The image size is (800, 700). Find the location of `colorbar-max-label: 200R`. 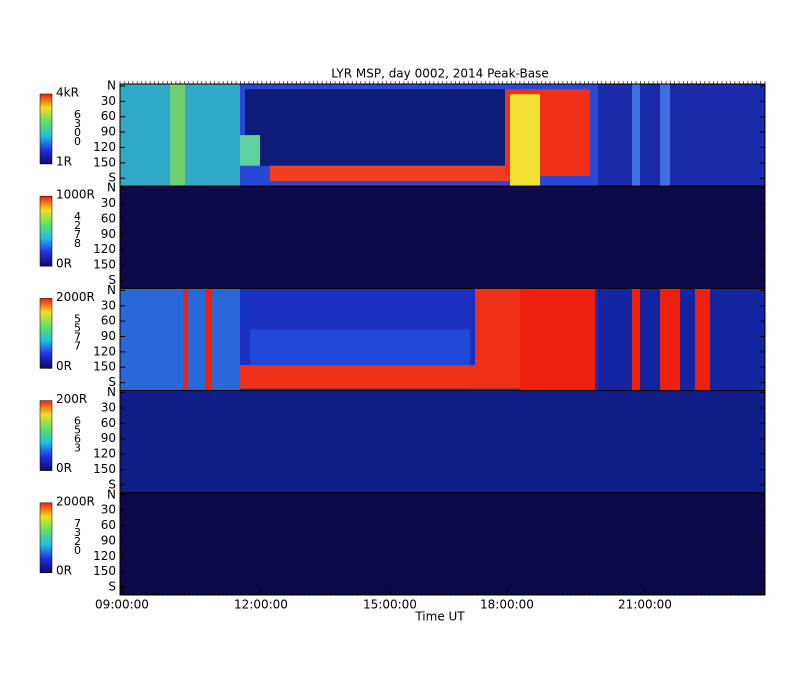

colorbar-max-label: 200R is located at coordinates (71, 399).